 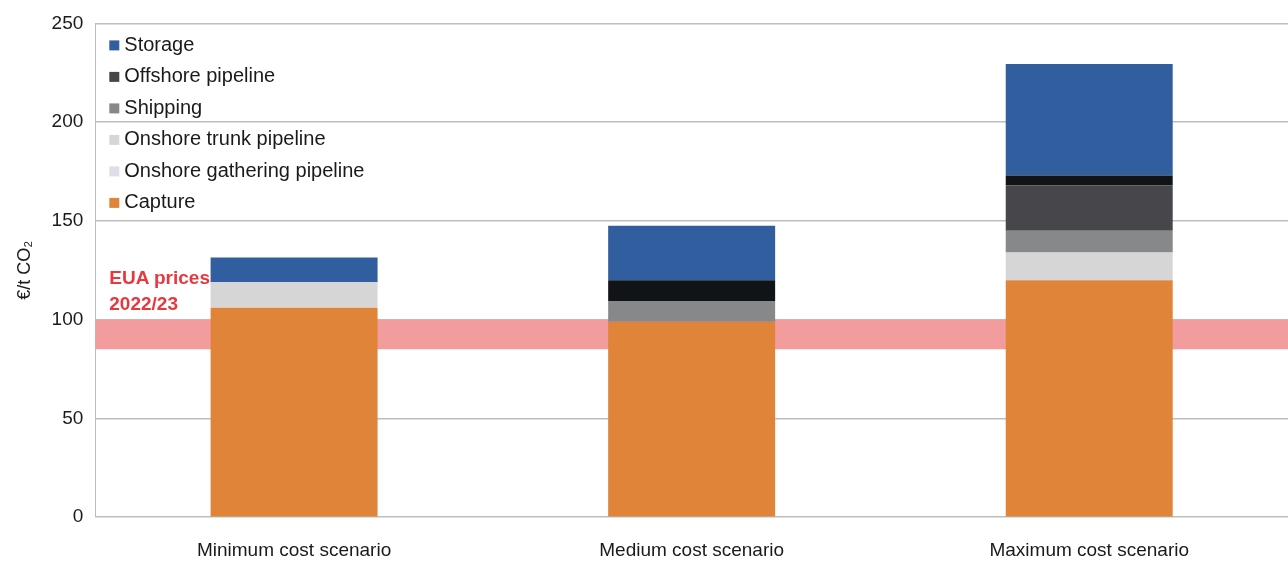 I want to click on legend-label: Storage, so click(x=159, y=43).